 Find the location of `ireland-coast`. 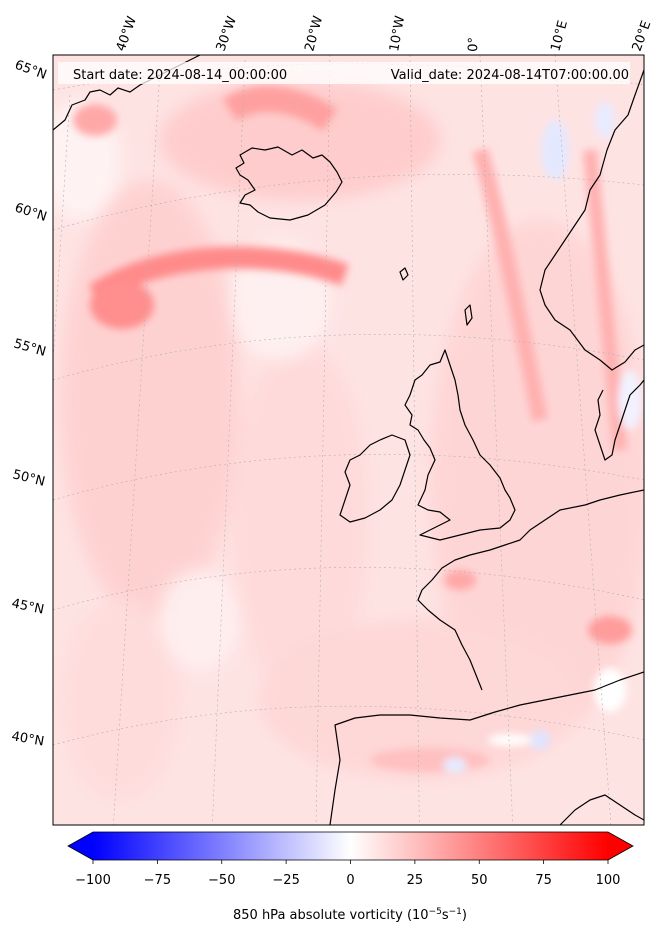

ireland-coast is located at coordinates (375, 478).